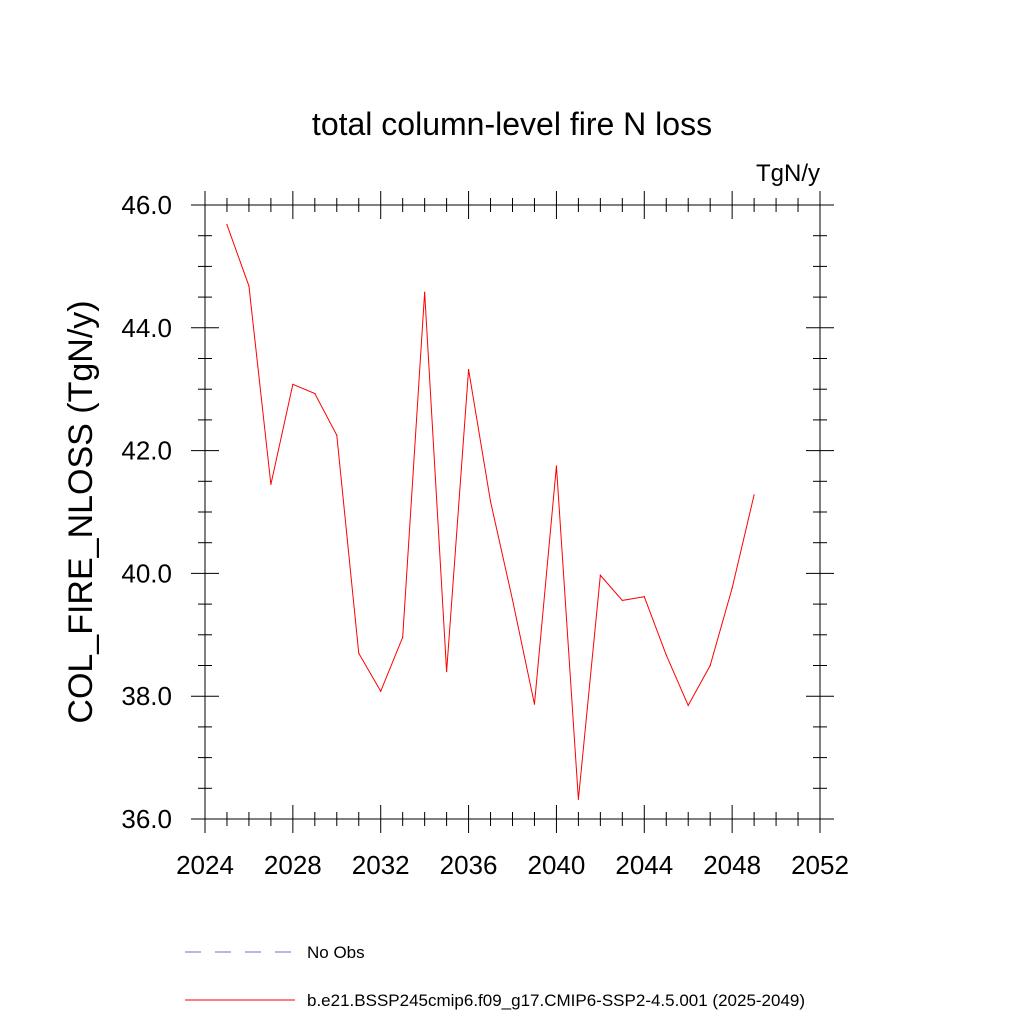 The image size is (1024, 1024). Describe the element at coordinates (732, 865) in the screenshot. I see `x-tick-label: 2048` at that location.